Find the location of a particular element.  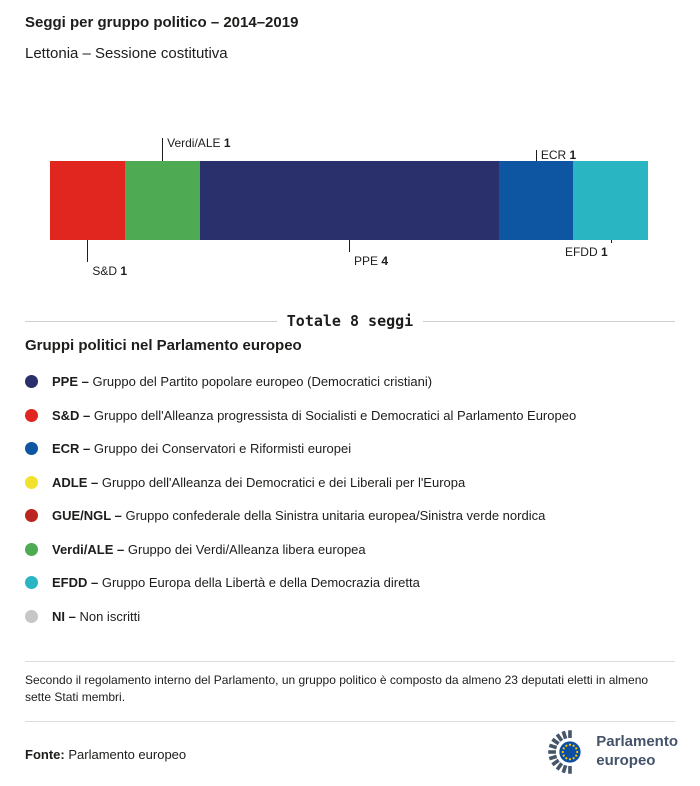

bar-segment-ppe is located at coordinates (349, 200).